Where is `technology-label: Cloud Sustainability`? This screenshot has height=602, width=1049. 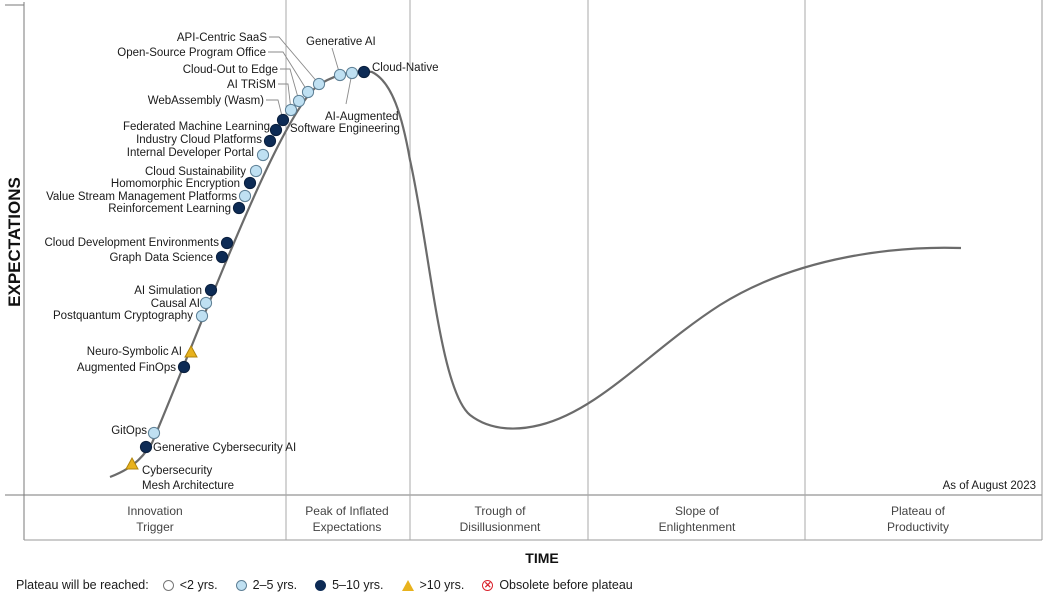
technology-label: Cloud Sustainability is located at coordinates (195, 172).